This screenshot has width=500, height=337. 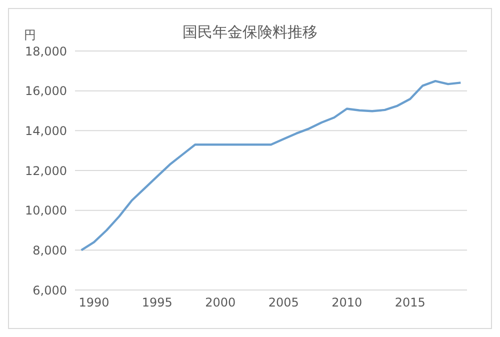 I want to click on y-axis-title: 円, so click(x=30, y=35).